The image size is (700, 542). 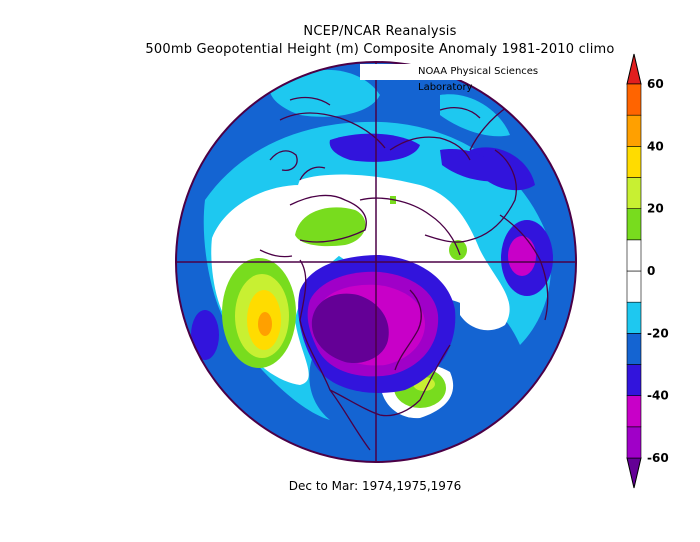 What do you see at coordinates (380, 31) in the screenshot?
I see `chart-title: NCEP/NCAR Reanalysis` at bounding box center [380, 31].